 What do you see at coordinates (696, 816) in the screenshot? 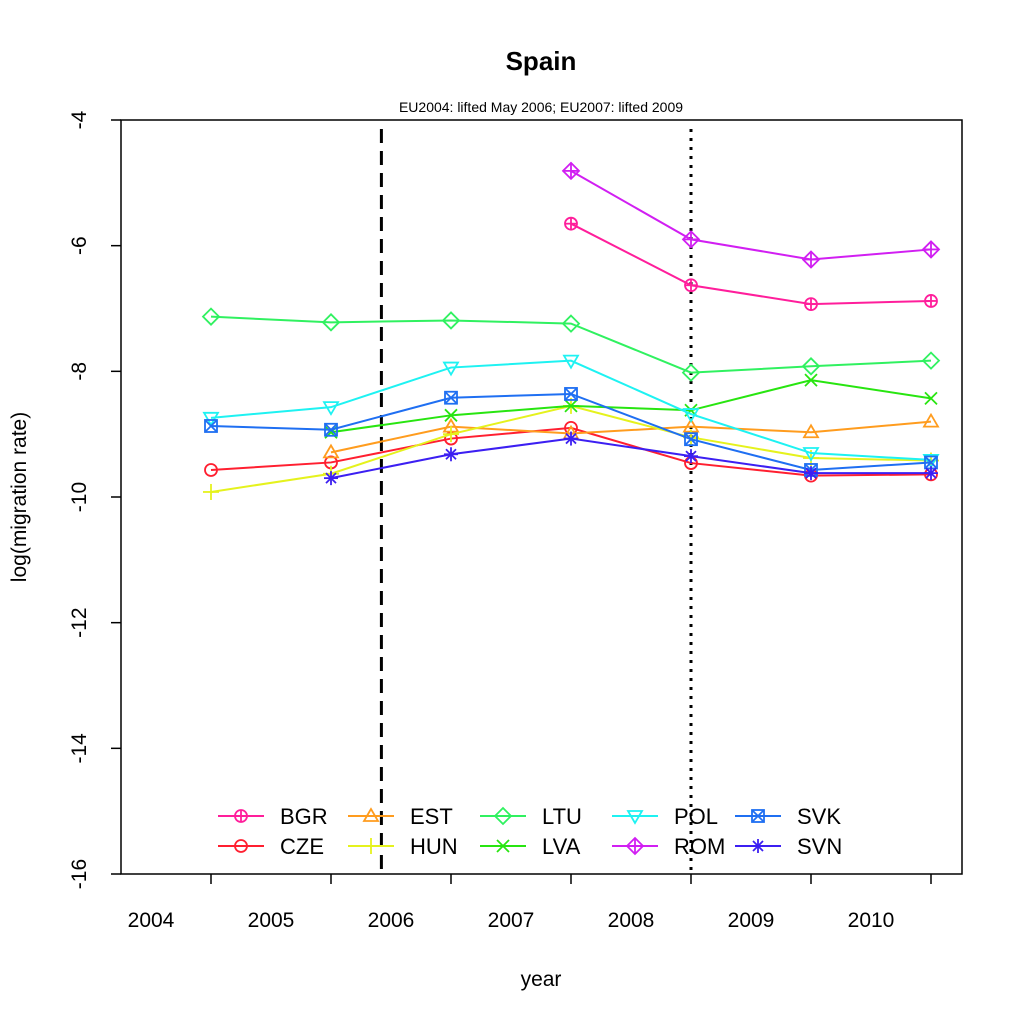
I see `legend-label-pol: POL` at bounding box center [696, 816].